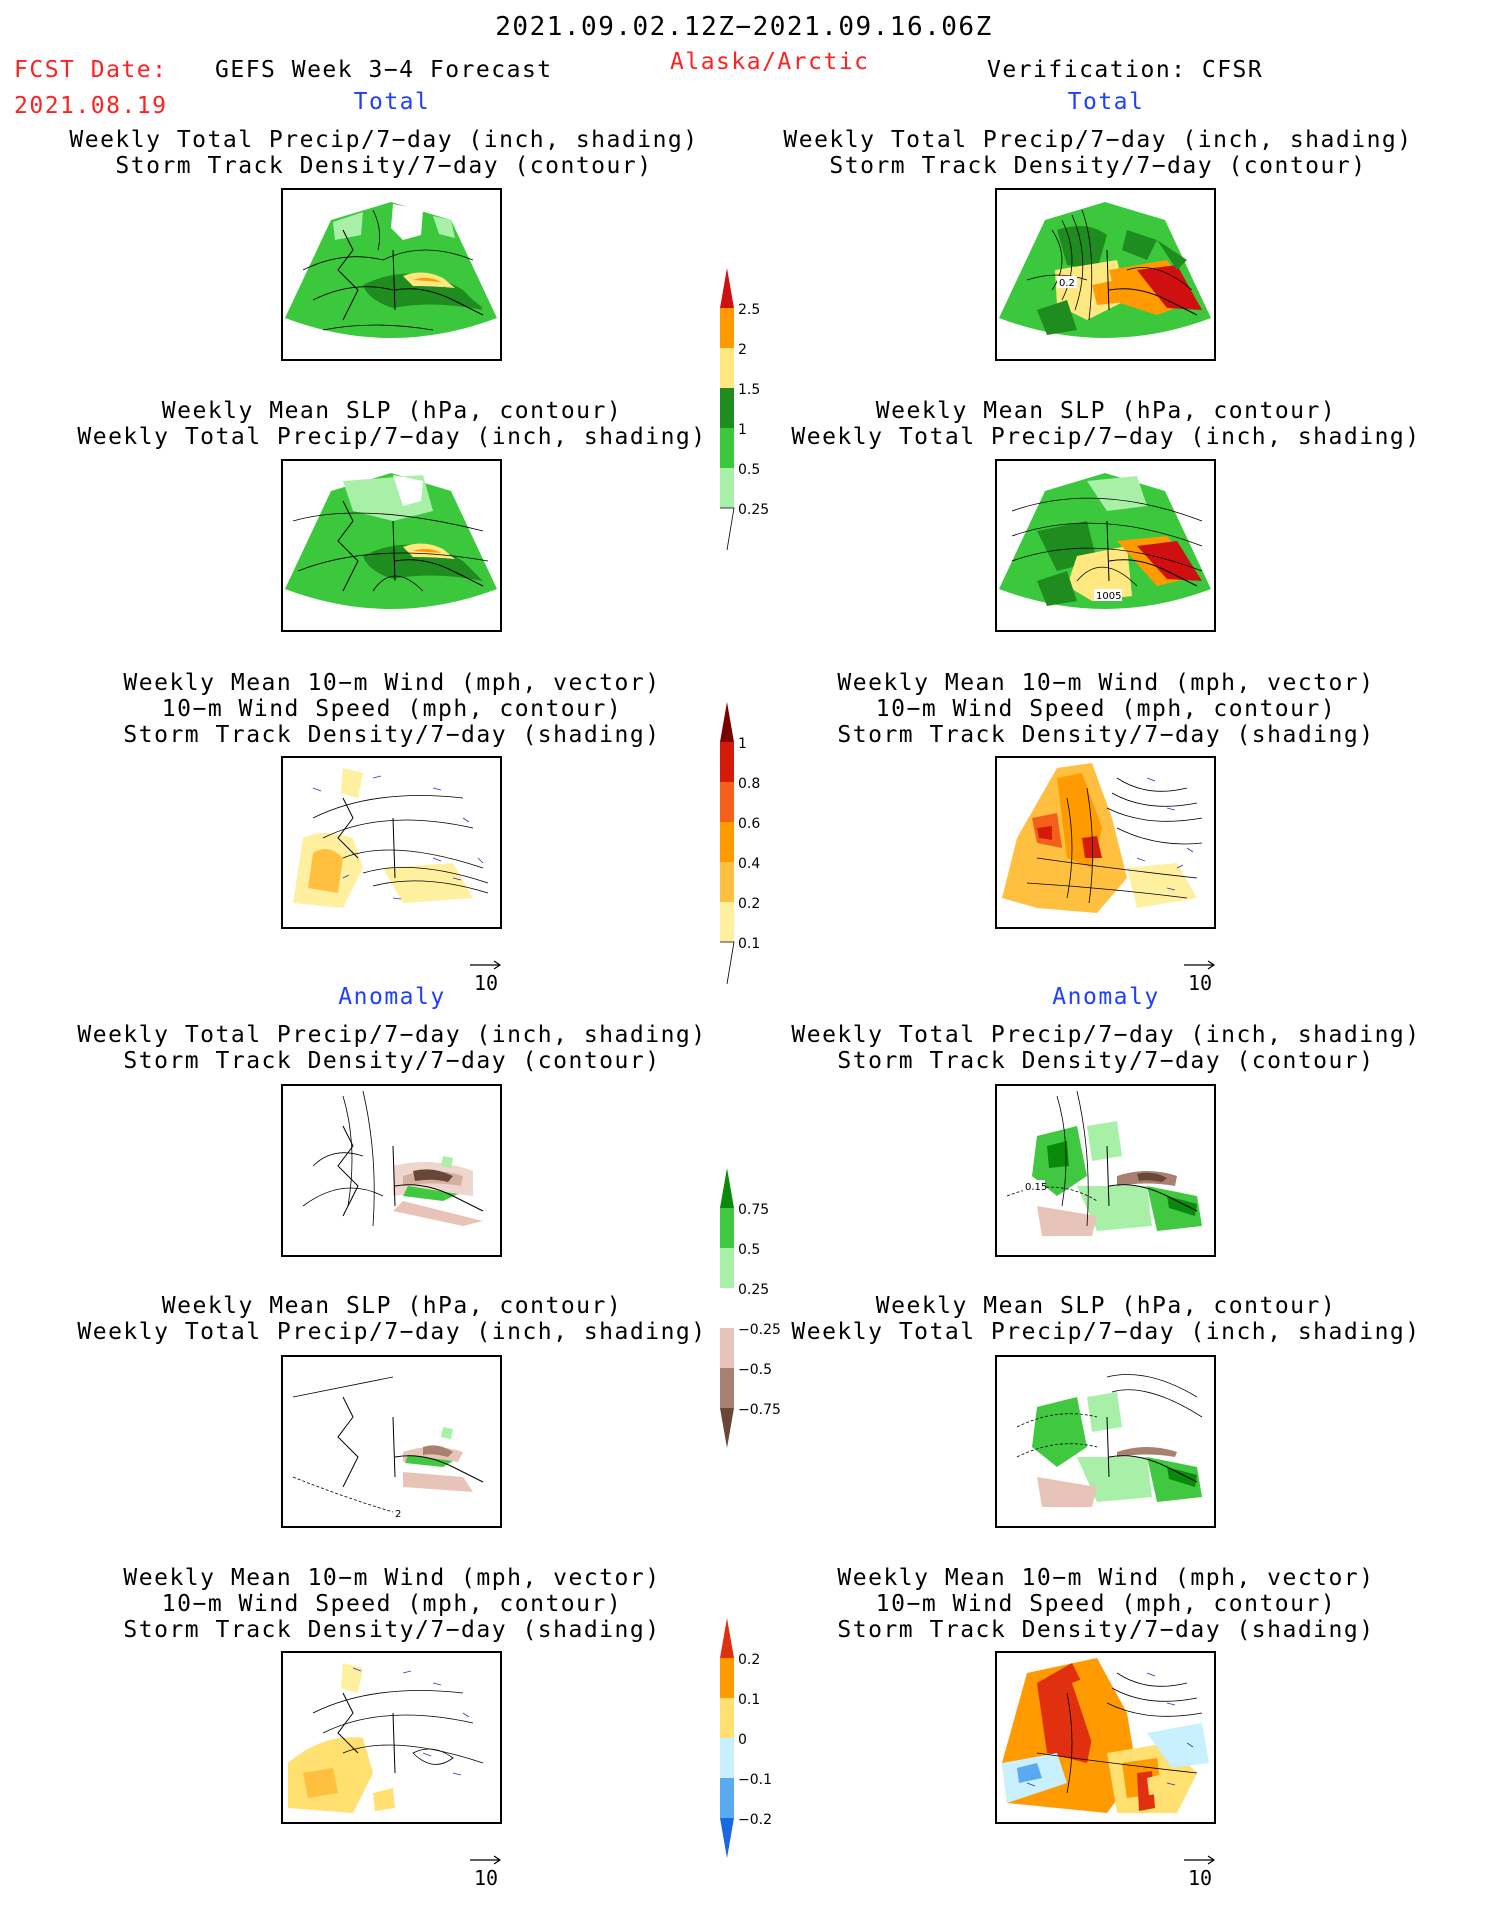 This screenshot has width=1487, height=1925. What do you see at coordinates (392, 997) in the screenshot?
I see `section-anomaly-left: Anomaly` at bounding box center [392, 997].